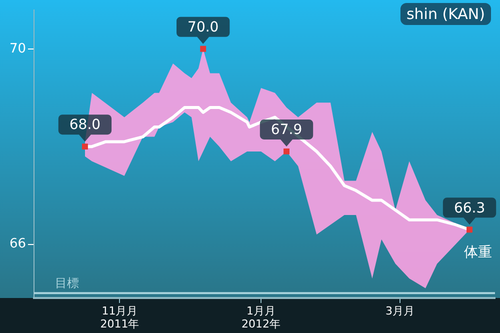 This screenshot has height=333, width=500. What do you see at coordinates (67, 283) in the screenshot?
I see `ref-line-label: 目標` at bounding box center [67, 283].